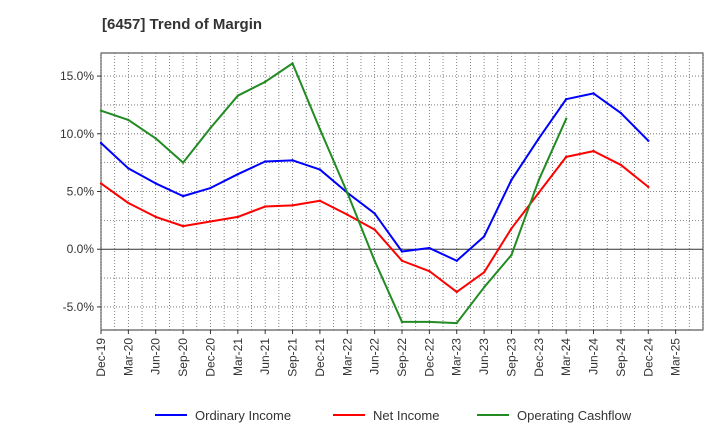 This screenshot has width=720, height=440. Describe the element at coordinates (566, 357) in the screenshot. I see `x-tick-label: Mar-24` at that location.